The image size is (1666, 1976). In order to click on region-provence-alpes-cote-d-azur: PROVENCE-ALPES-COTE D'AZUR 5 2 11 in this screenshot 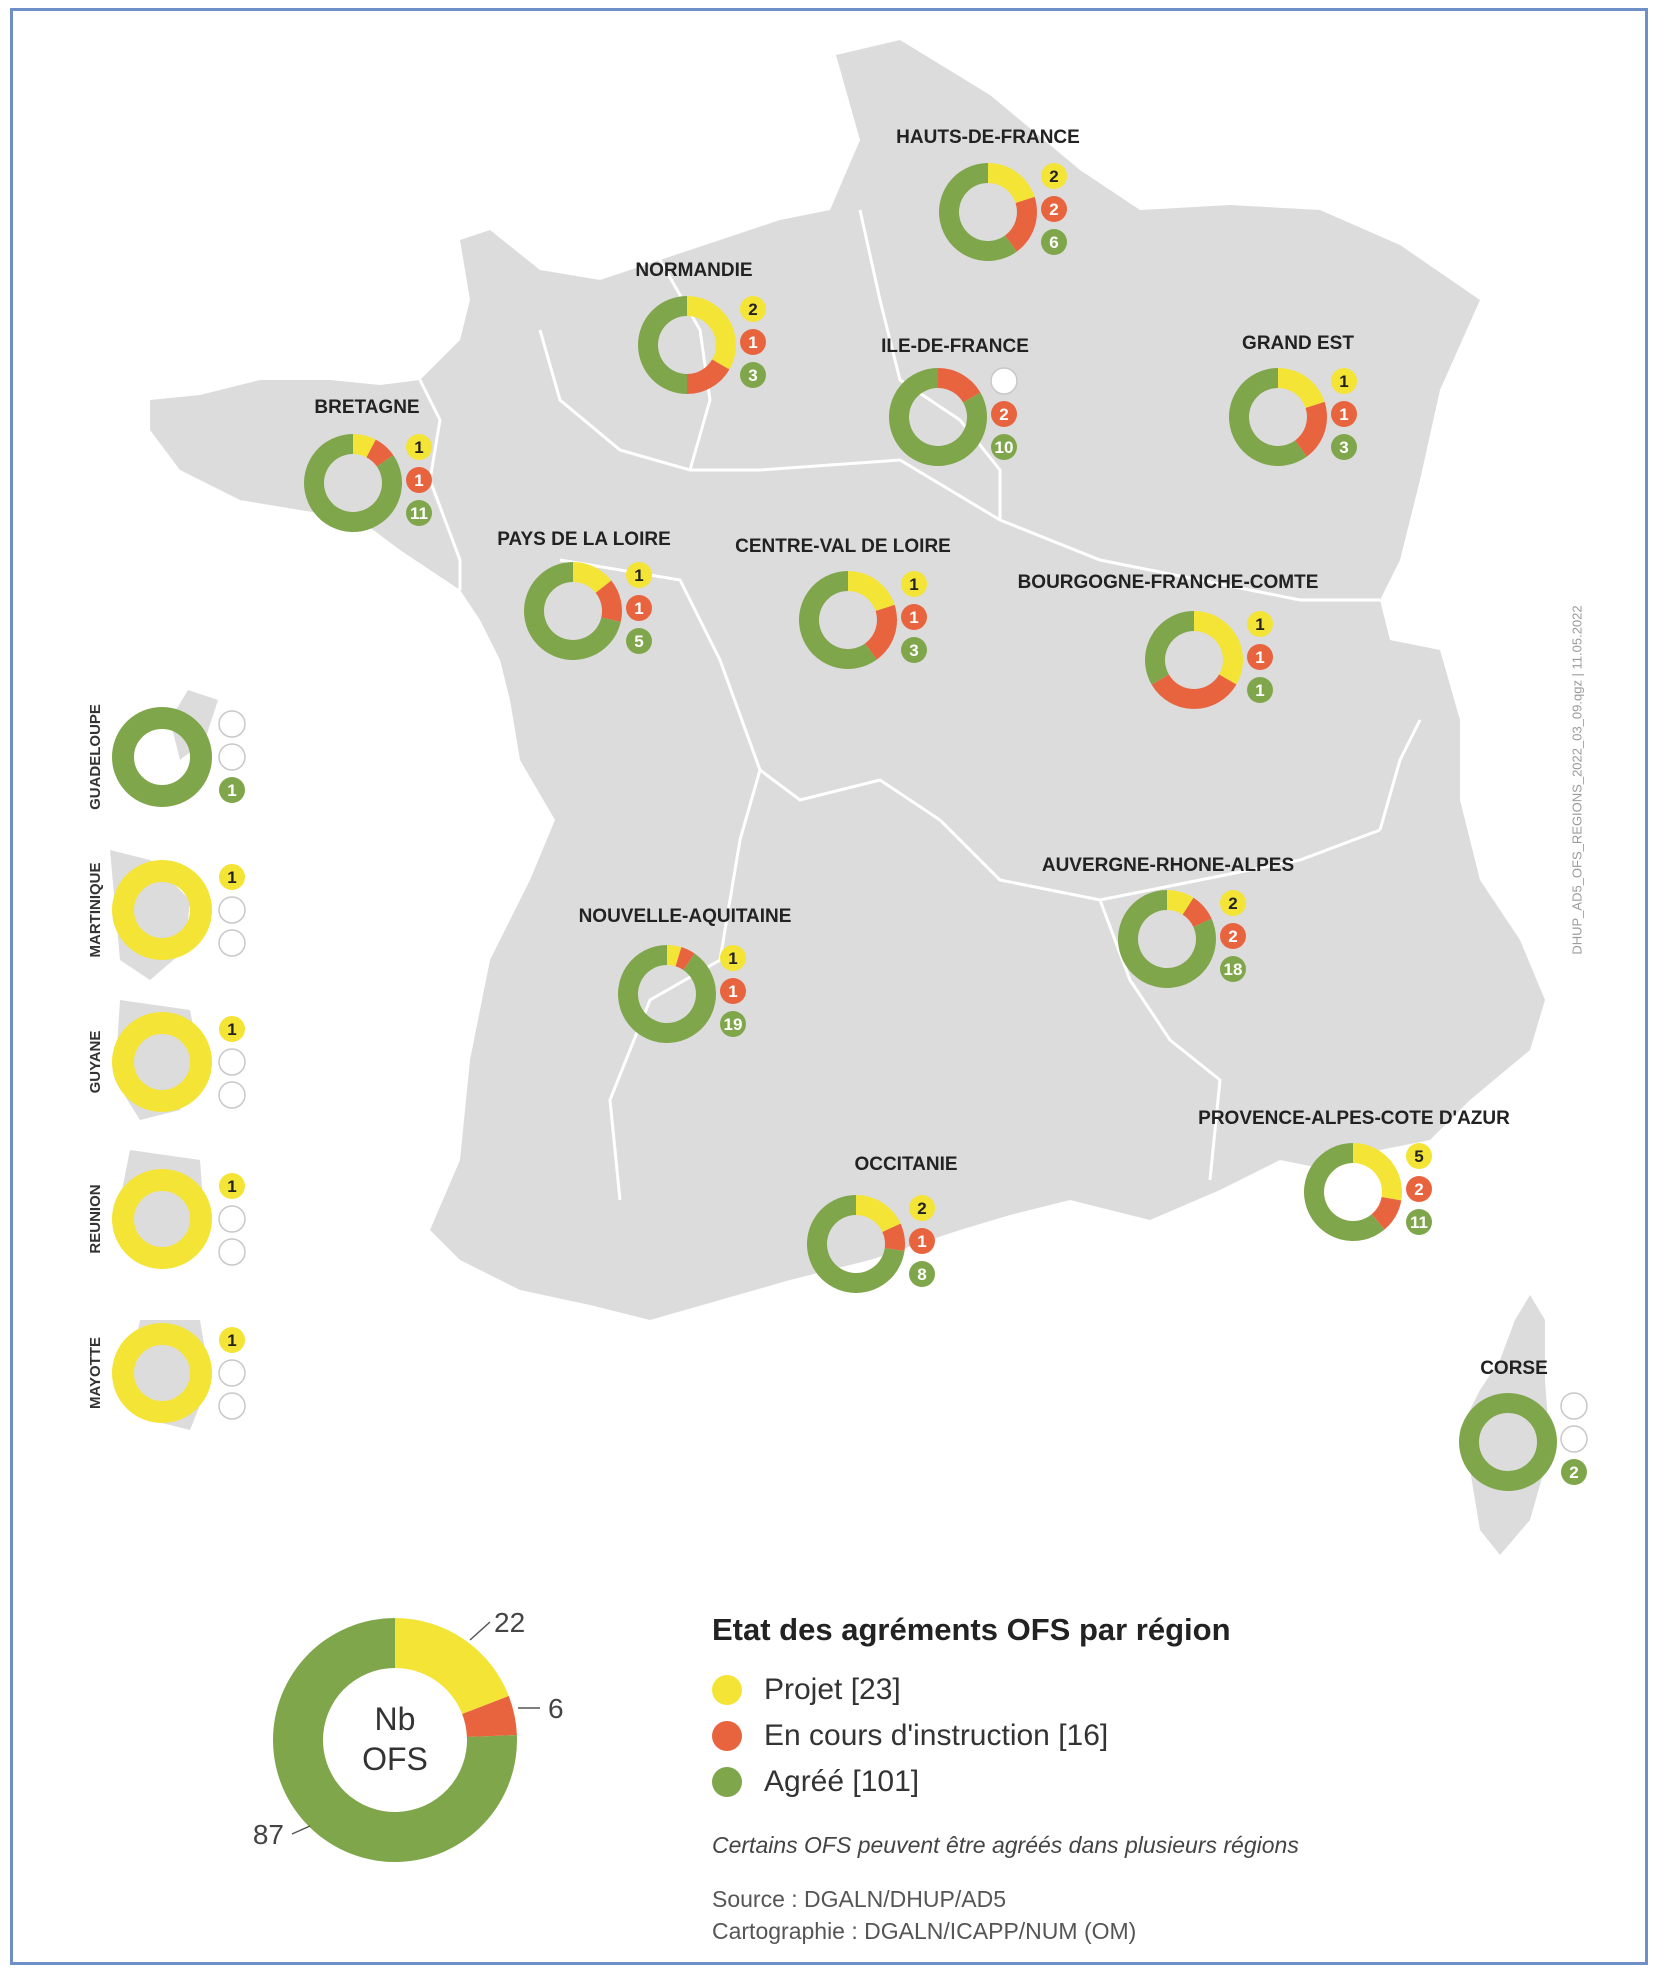, I will do `click(1354, 1174)`.